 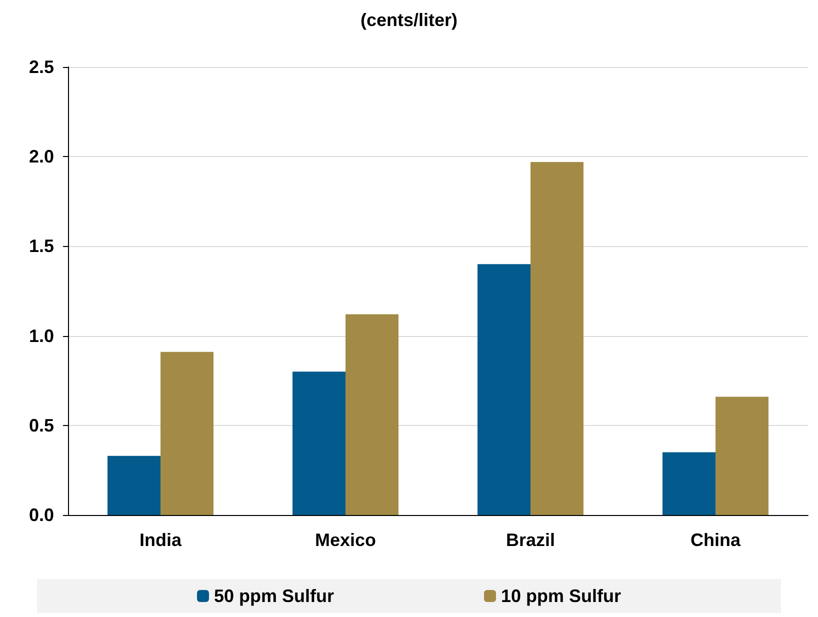 What do you see at coordinates (41, 156) in the screenshot?
I see `y-tick-label: 2.0` at bounding box center [41, 156].